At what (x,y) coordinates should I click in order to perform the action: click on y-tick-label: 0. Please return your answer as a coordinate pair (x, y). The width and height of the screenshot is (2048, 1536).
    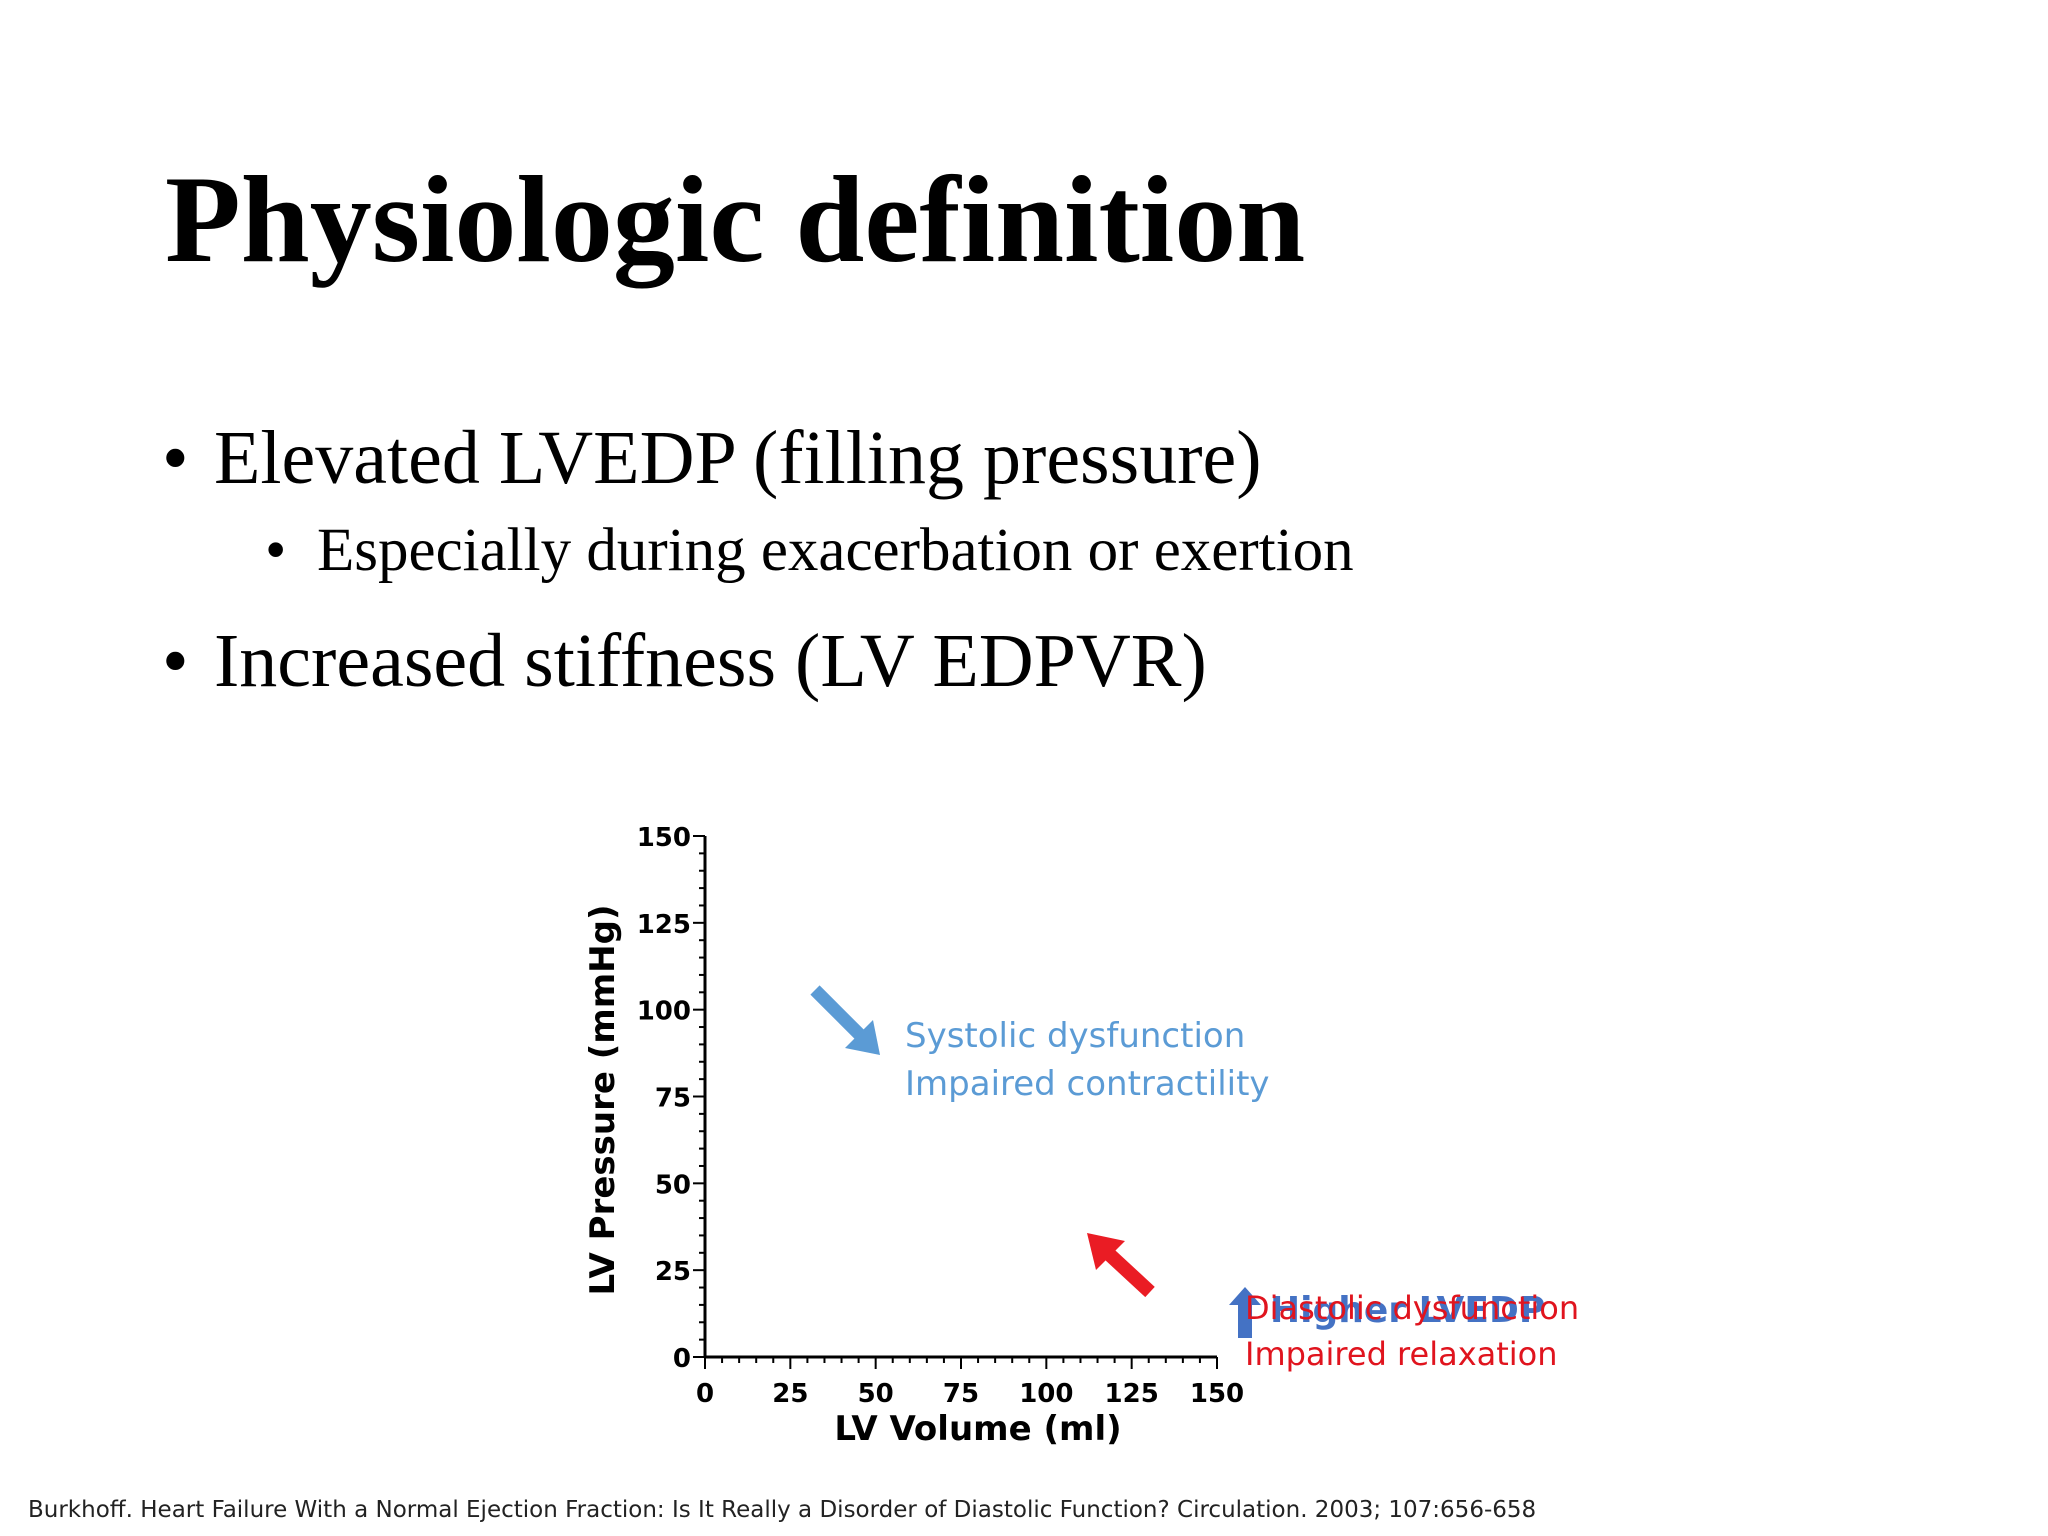
    Looking at the image, I should click on (682, 1359).